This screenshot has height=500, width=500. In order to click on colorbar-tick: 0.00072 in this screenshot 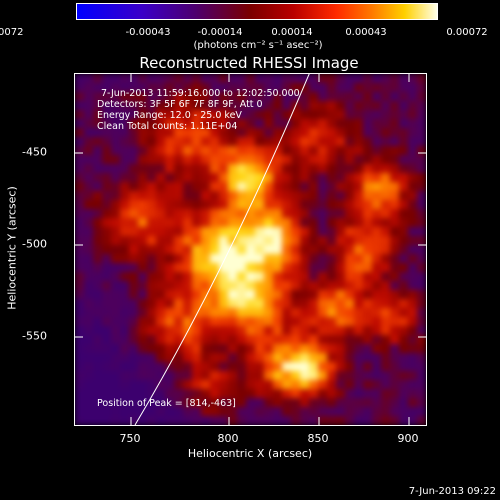, I will do `click(467, 32)`.